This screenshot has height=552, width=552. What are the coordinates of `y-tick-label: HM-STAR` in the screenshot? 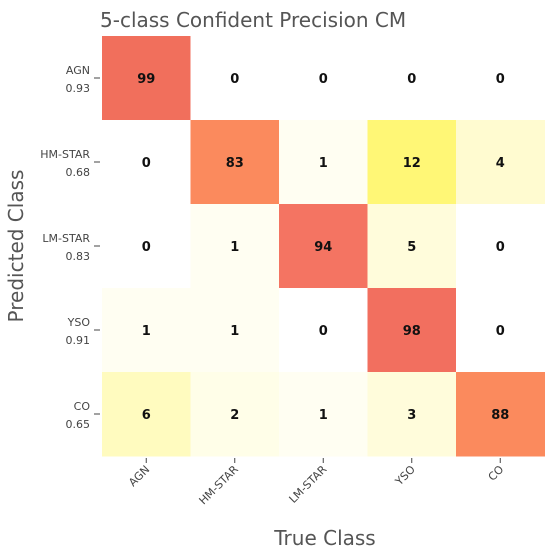 It's located at (65, 154).